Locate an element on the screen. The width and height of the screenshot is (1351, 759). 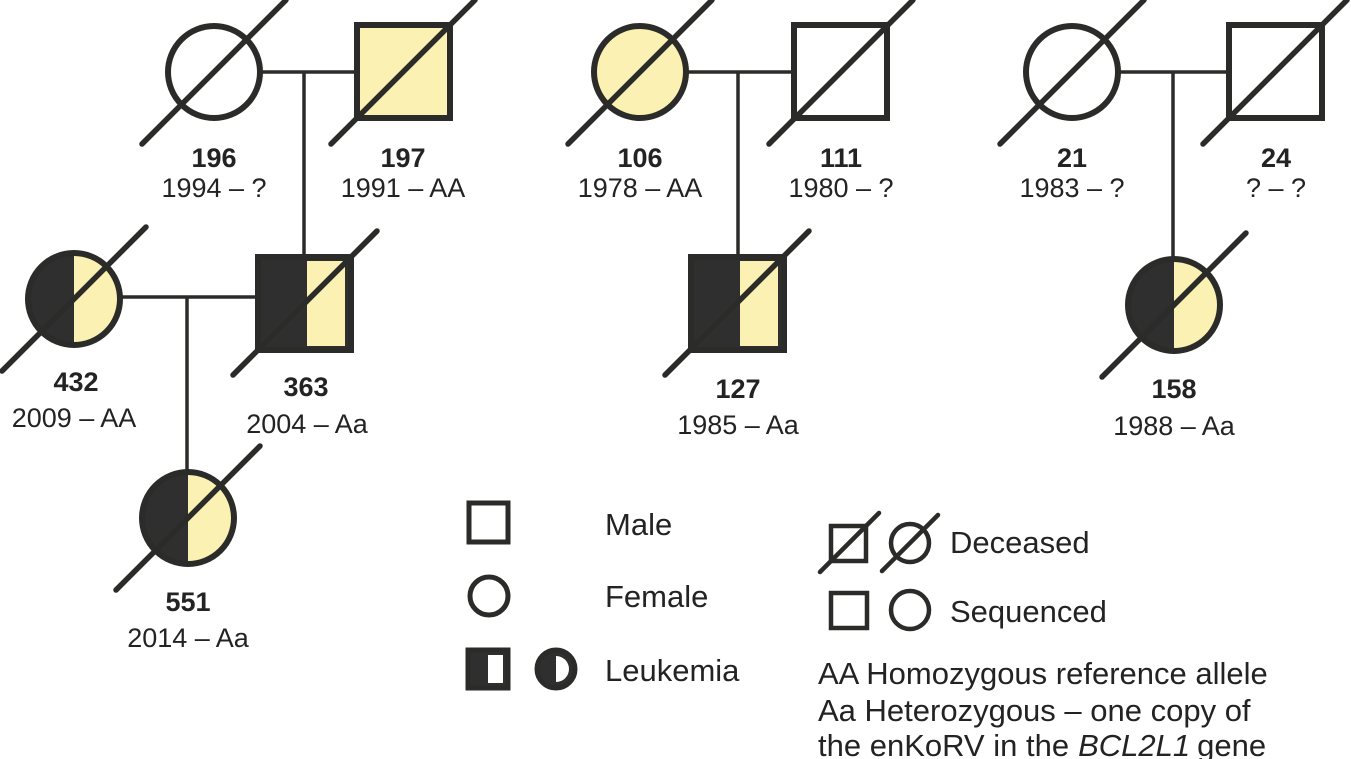
genotype-line-2: Aa Heterozygous – one copy of is located at coordinates (1034, 710).